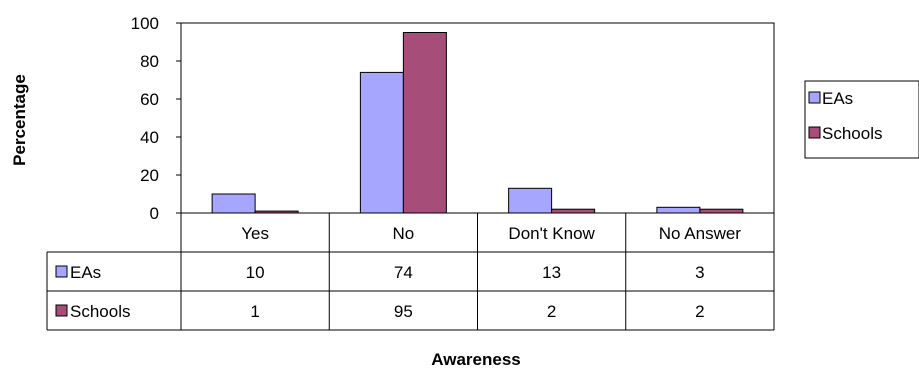 The width and height of the screenshot is (919, 371). Describe the element at coordinates (404, 233) in the screenshot. I see `category-label: No` at that location.